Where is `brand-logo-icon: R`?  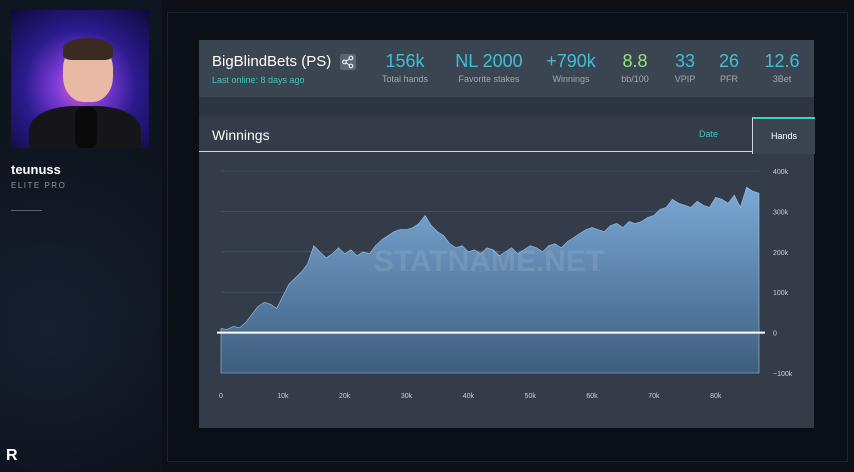 brand-logo-icon: R is located at coordinates (12, 455).